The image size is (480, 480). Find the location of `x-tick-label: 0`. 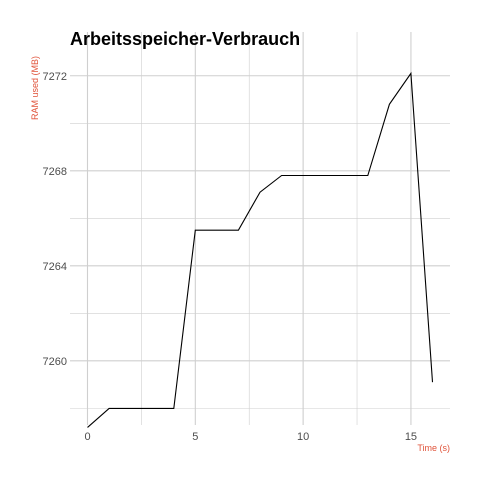

x-tick-label: 0 is located at coordinates (87, 437).